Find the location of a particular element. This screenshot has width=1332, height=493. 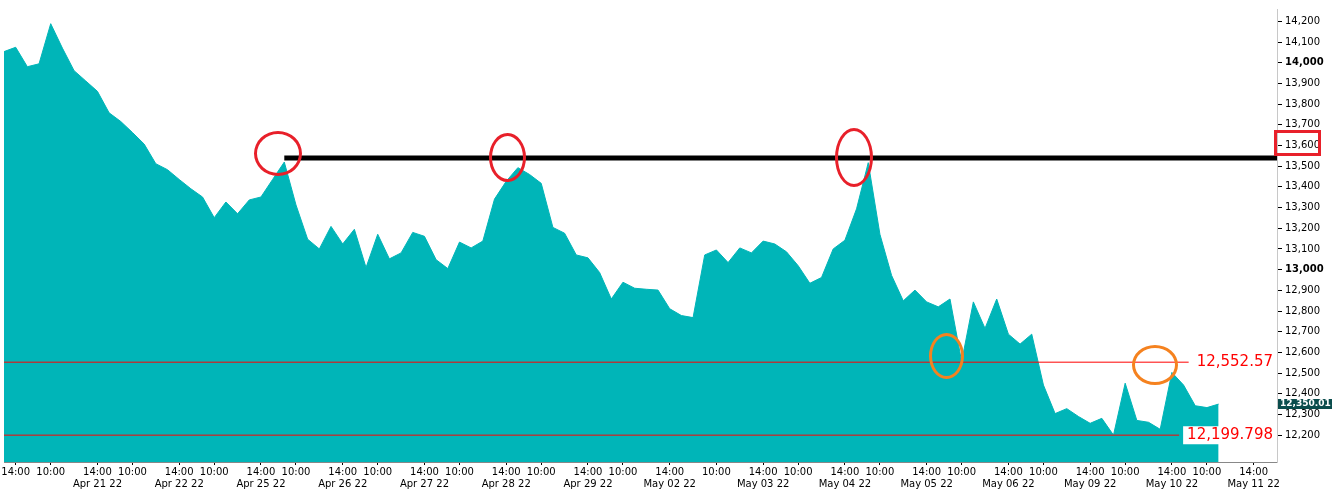

y-tick-label: 12,600 is located at coordinates (1302, 351).